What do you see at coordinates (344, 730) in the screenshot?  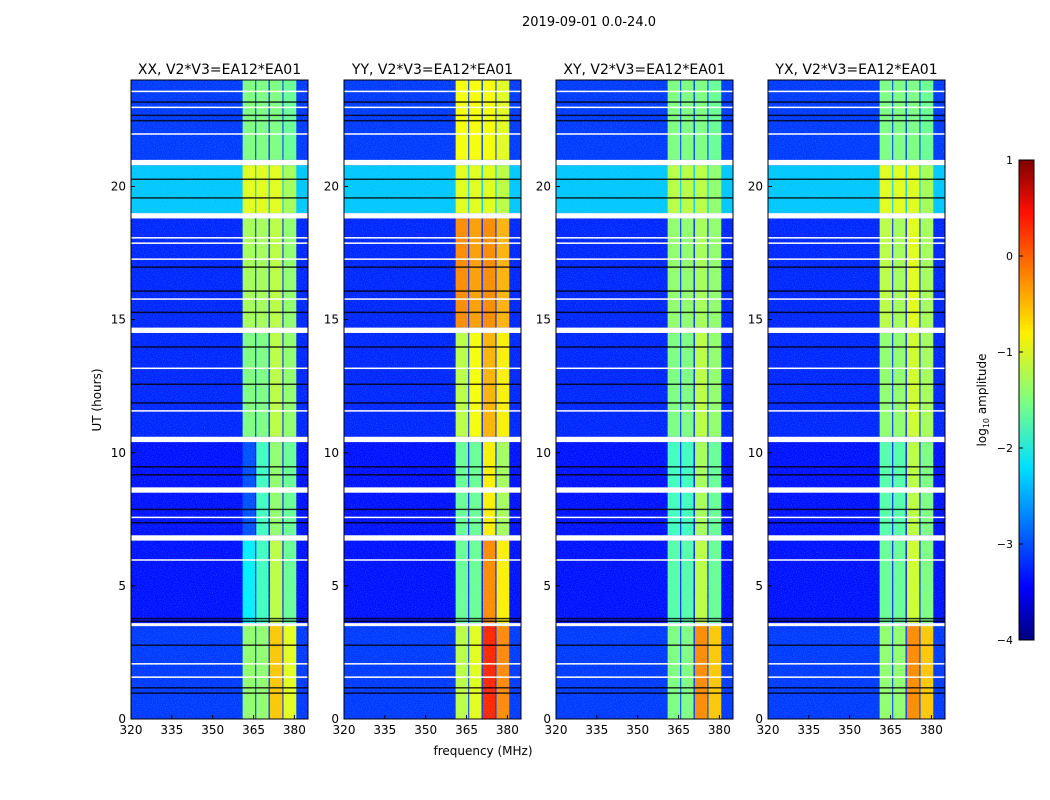 I see `x-tick-label: 320` at bounding box center [344, 730].